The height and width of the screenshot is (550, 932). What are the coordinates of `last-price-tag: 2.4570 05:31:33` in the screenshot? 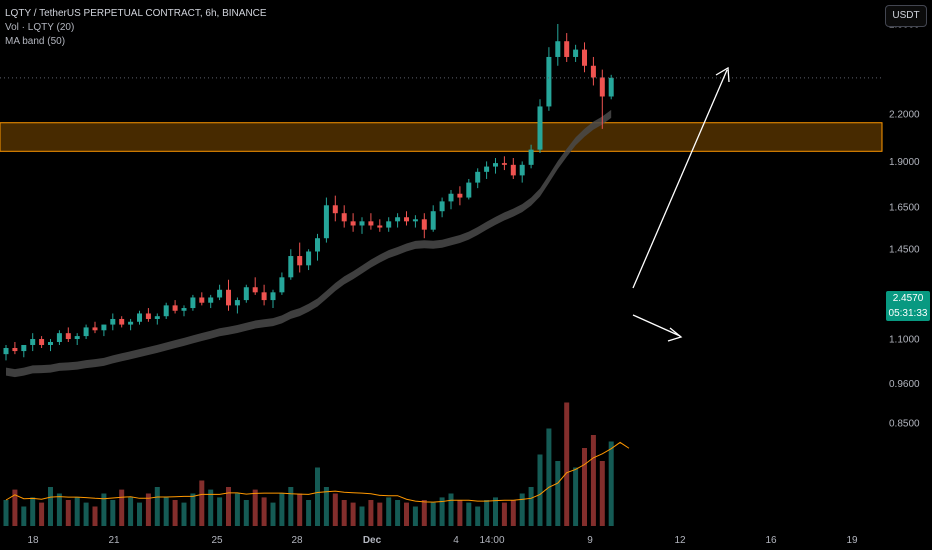 It's located at (908, 306).